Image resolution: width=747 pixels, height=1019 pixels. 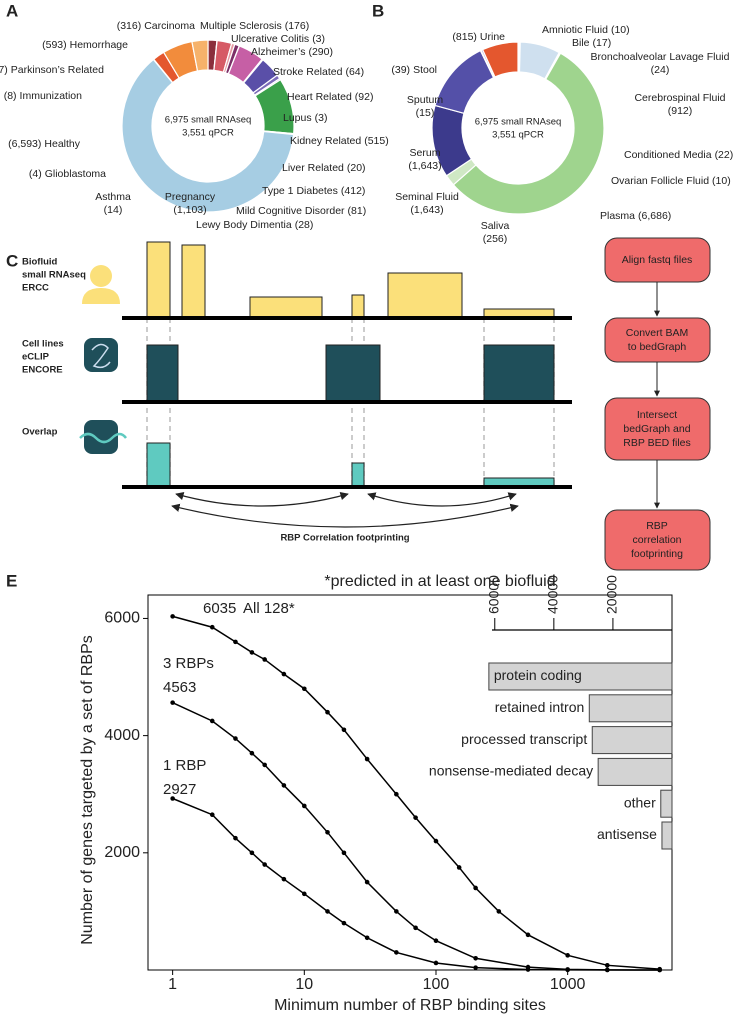 I want to click on clip-block, so click(x=350, y=373).